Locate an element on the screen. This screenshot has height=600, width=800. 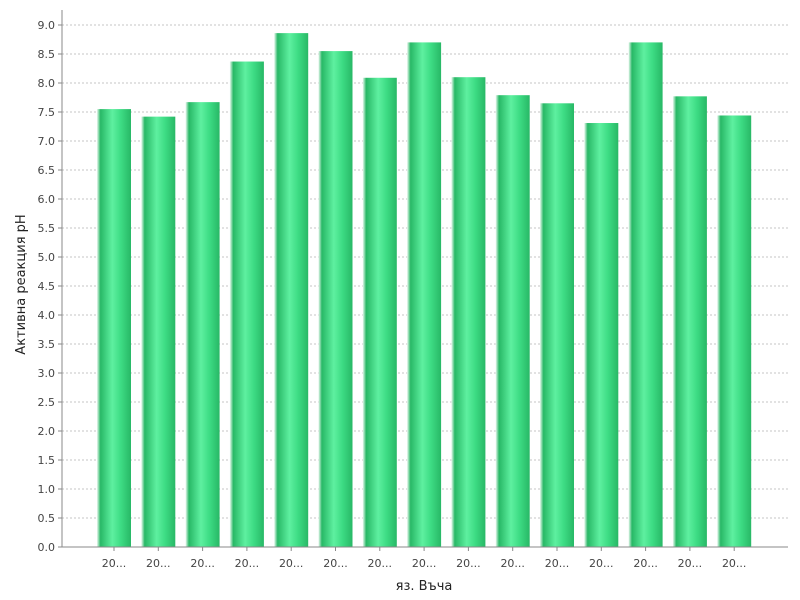
y-tick-label: 0.5 is located at coordinates (47, 518).